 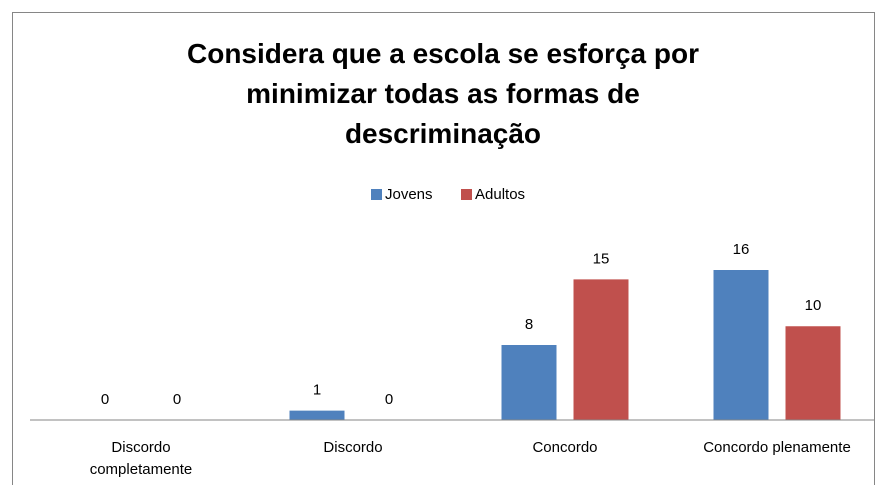 I want to click on x-tick-label: Concordo, so click(x=564, y=447).